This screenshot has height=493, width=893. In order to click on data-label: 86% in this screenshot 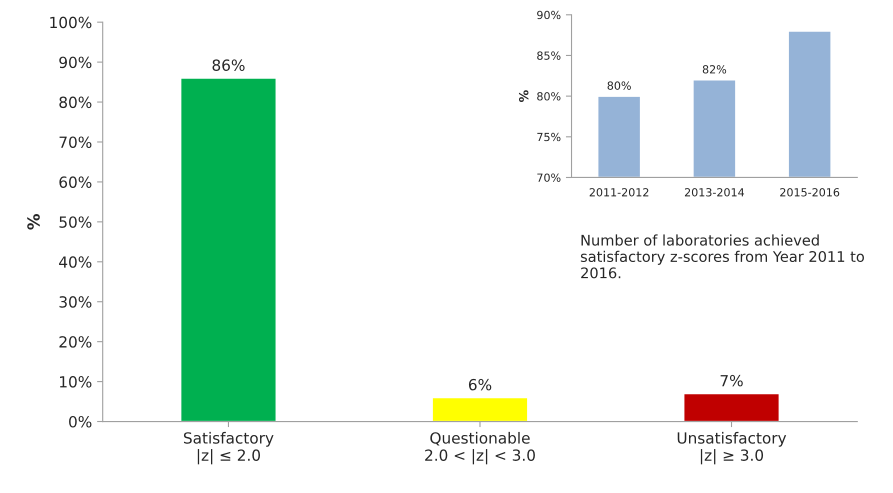, I will do `click(228, 65)`.